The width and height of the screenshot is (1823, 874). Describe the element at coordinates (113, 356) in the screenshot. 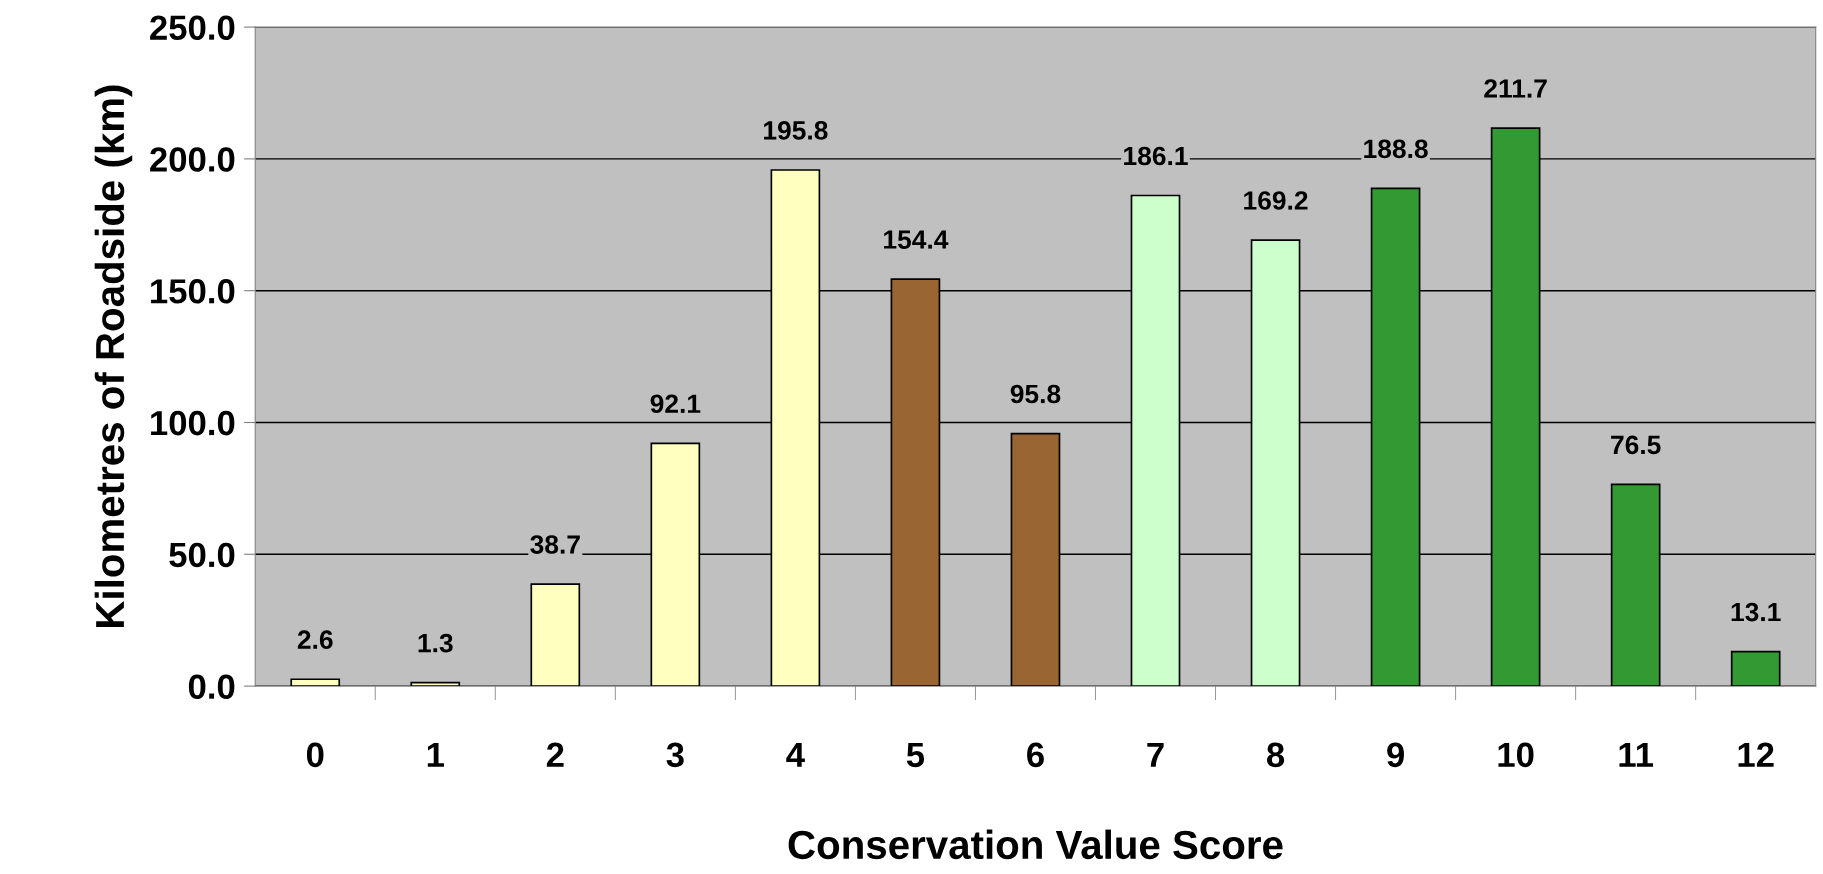

I see `y-axis-title: Kilometres of Roadside (km)` at that location.